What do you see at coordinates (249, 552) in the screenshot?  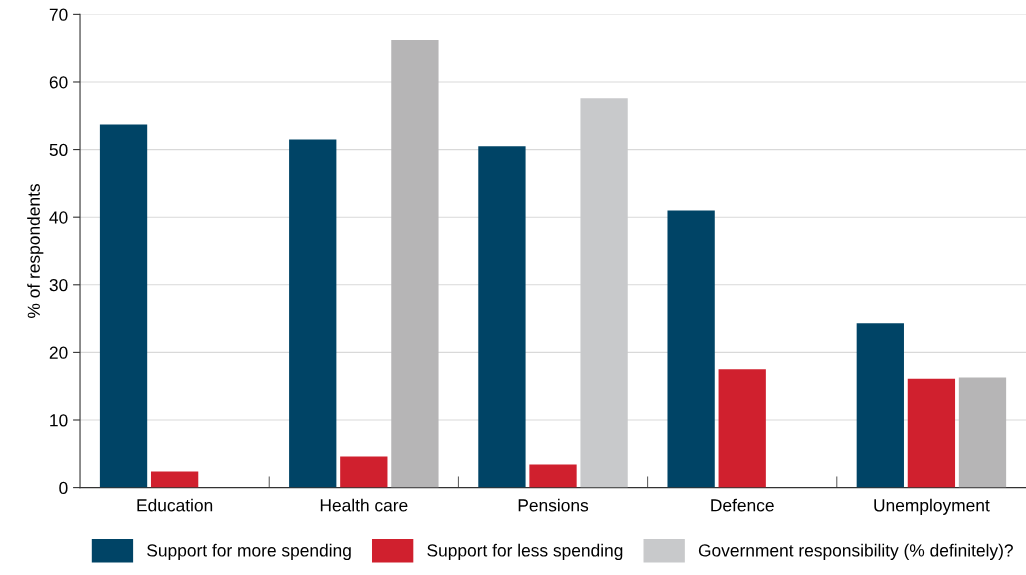 I see `legend-label: Support for more spending` at bounding box center [249, 552].